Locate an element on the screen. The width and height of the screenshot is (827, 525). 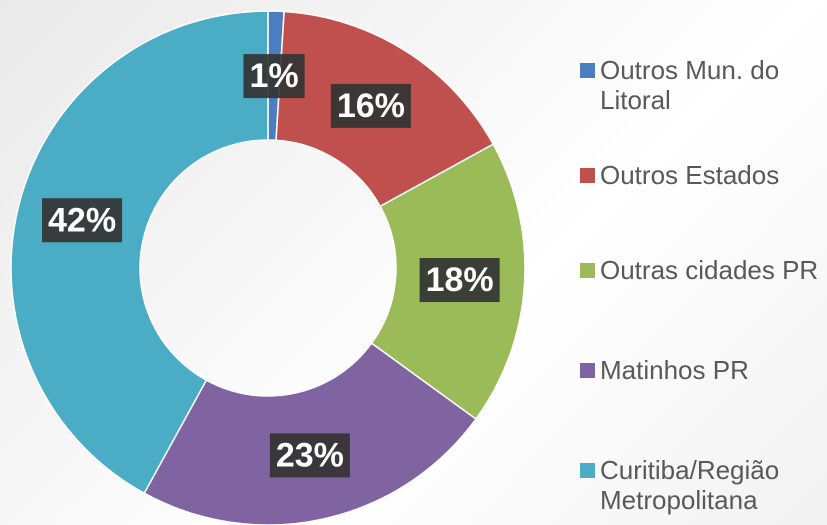
legend-label: Curitiba/Região Metropolitana is located at coordinates (690, 485).